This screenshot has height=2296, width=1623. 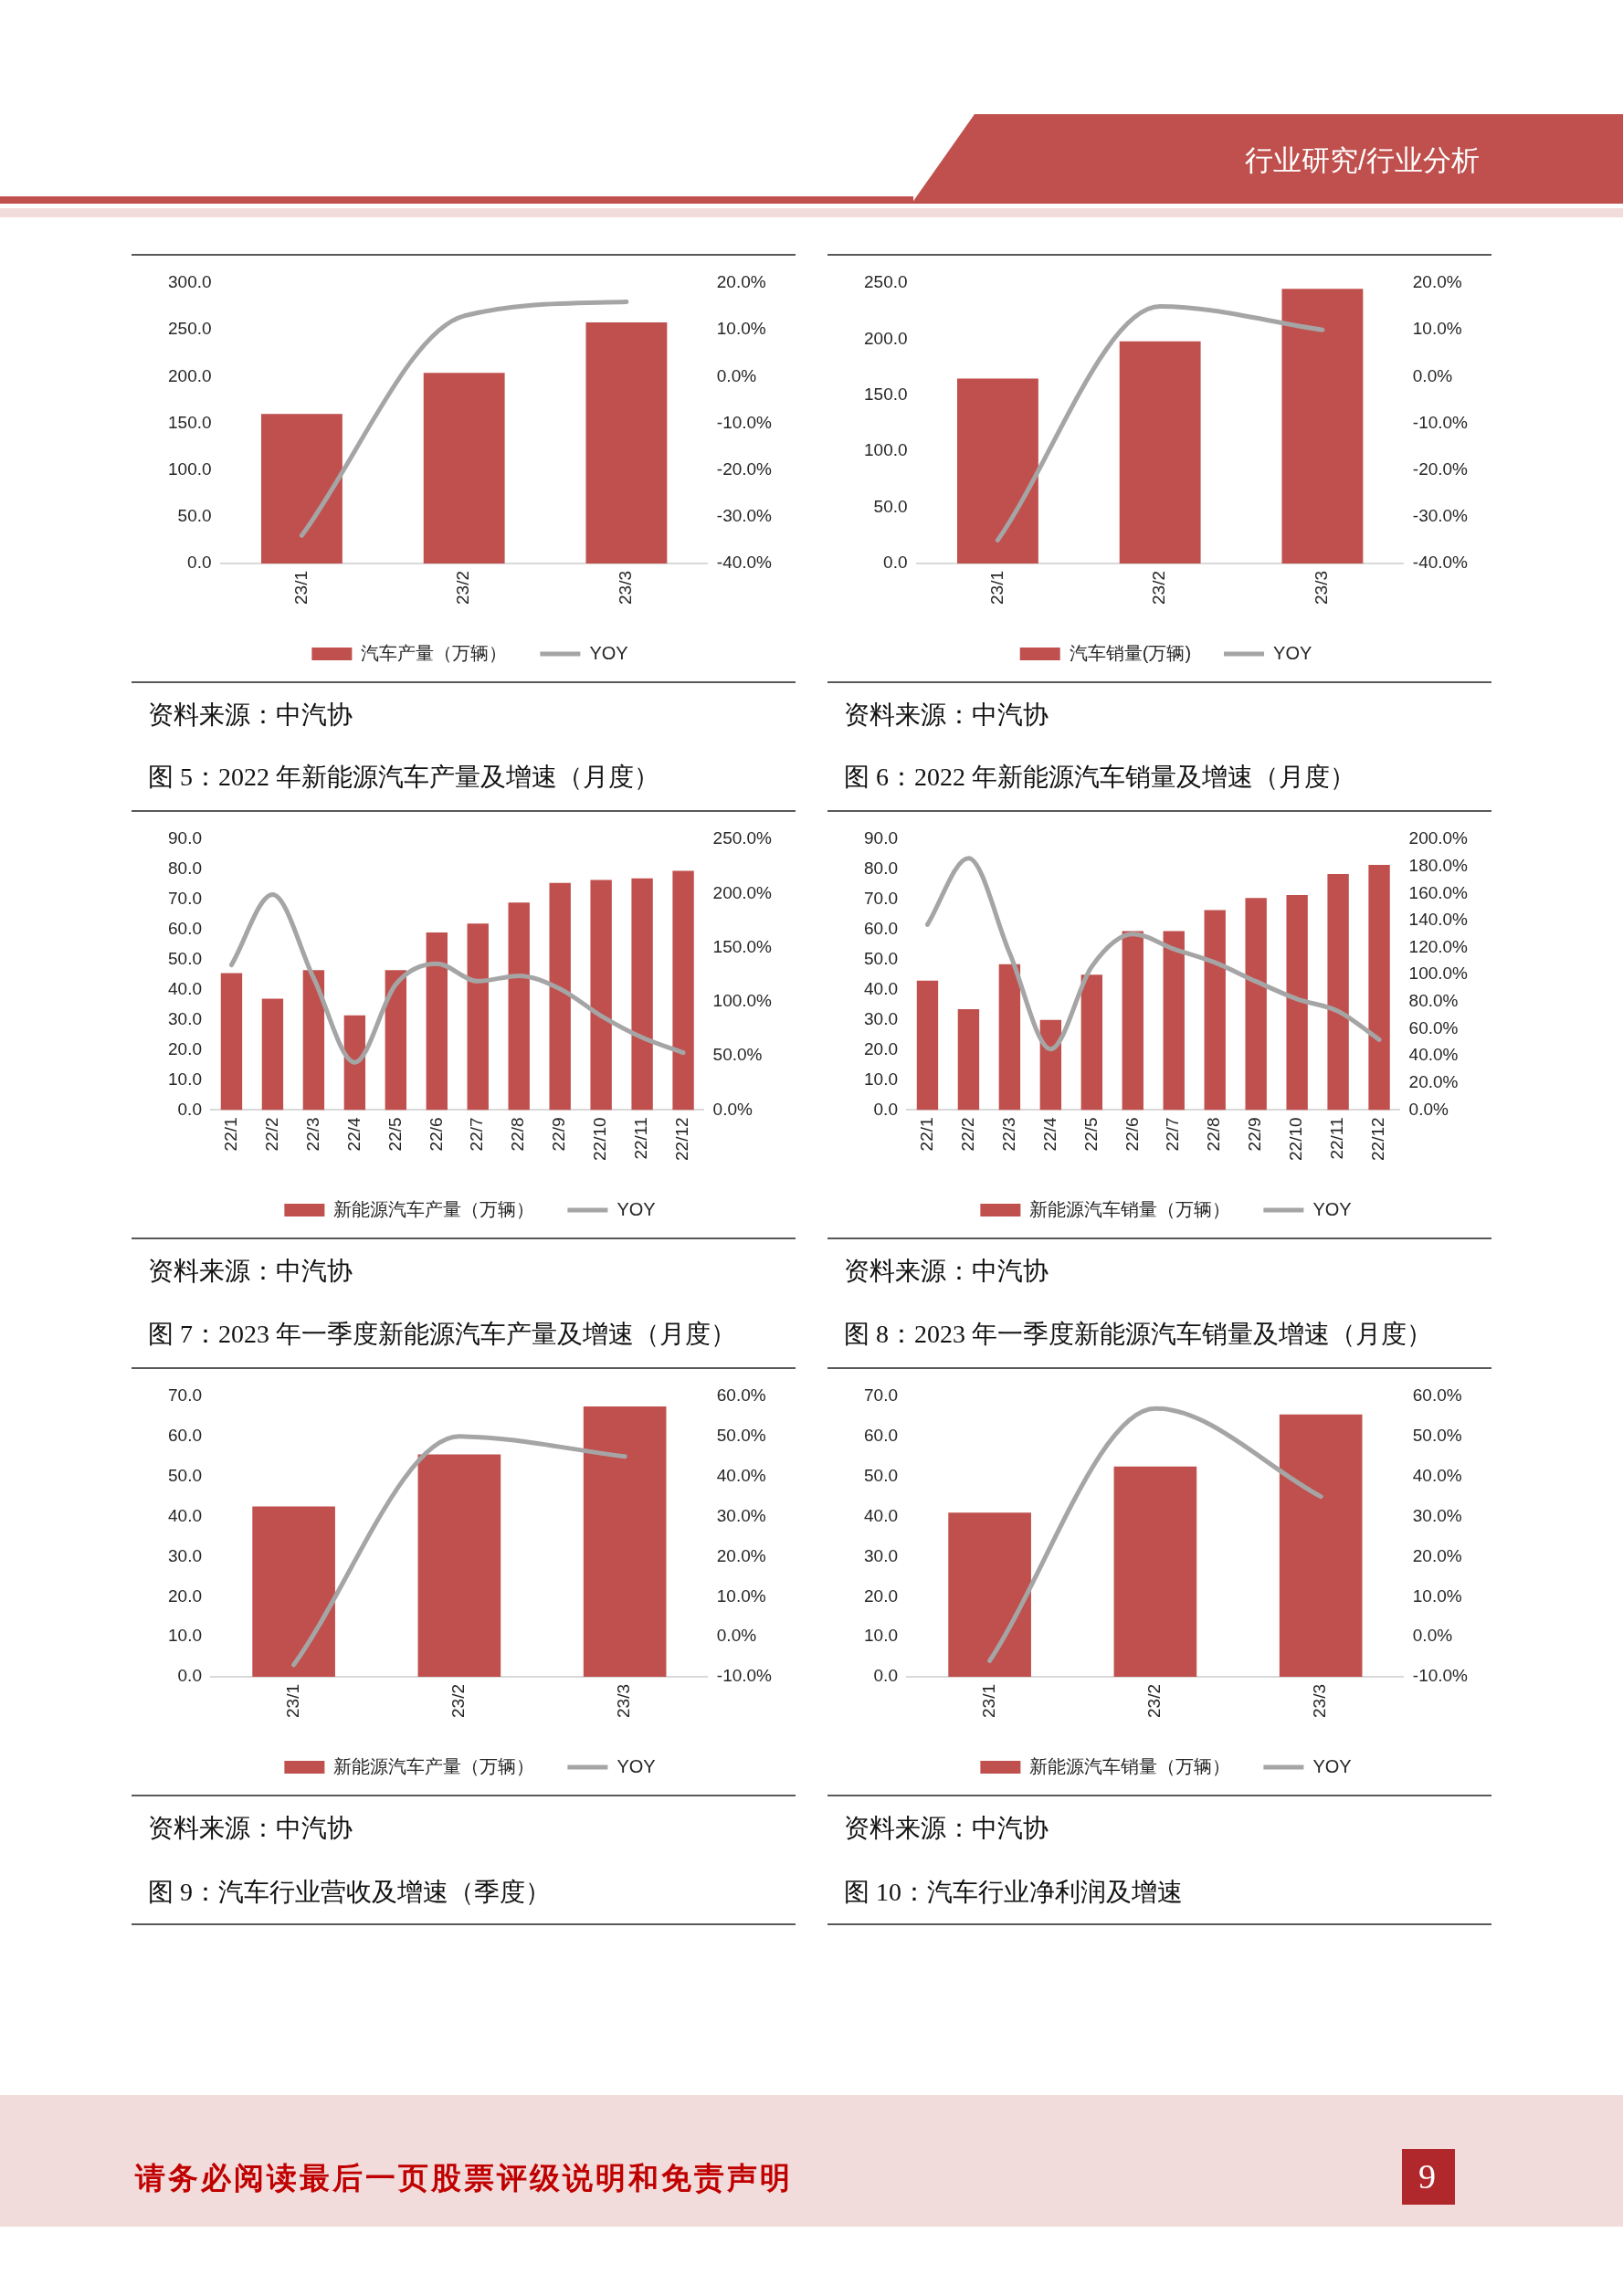 What do you see at coordinates (743, 838) in the screenshot?
I see `y2-tick-label: 250.0%` at bounding box center [743, 838].